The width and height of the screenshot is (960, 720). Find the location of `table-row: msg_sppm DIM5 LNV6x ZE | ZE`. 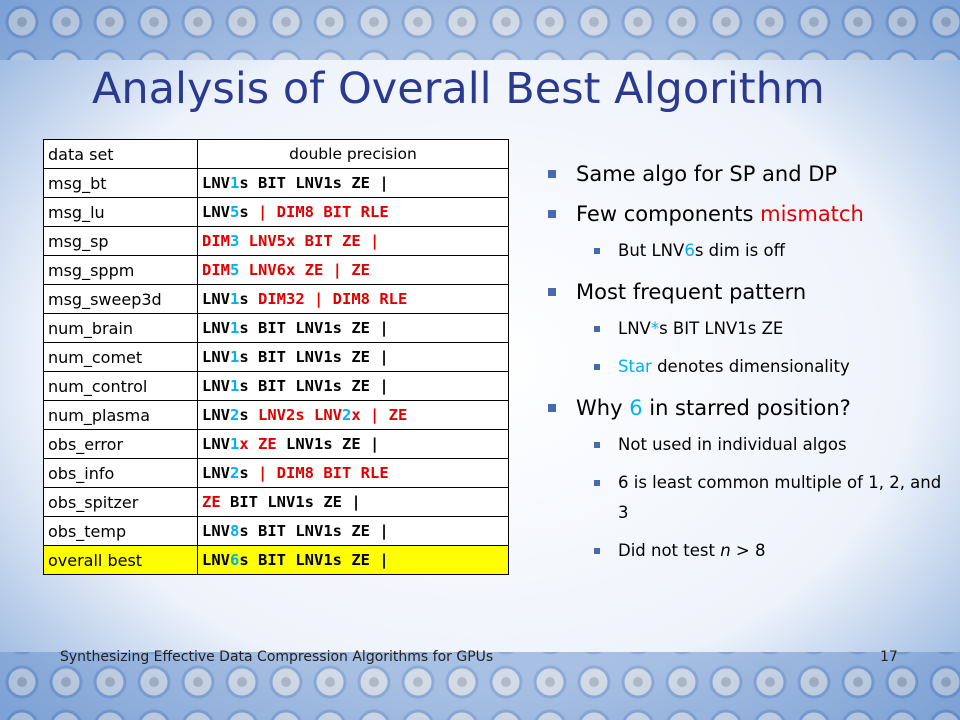

table-row: msg_sppm DIM5 LNV6x ZE | ZE is located at coordinates (276, 270).